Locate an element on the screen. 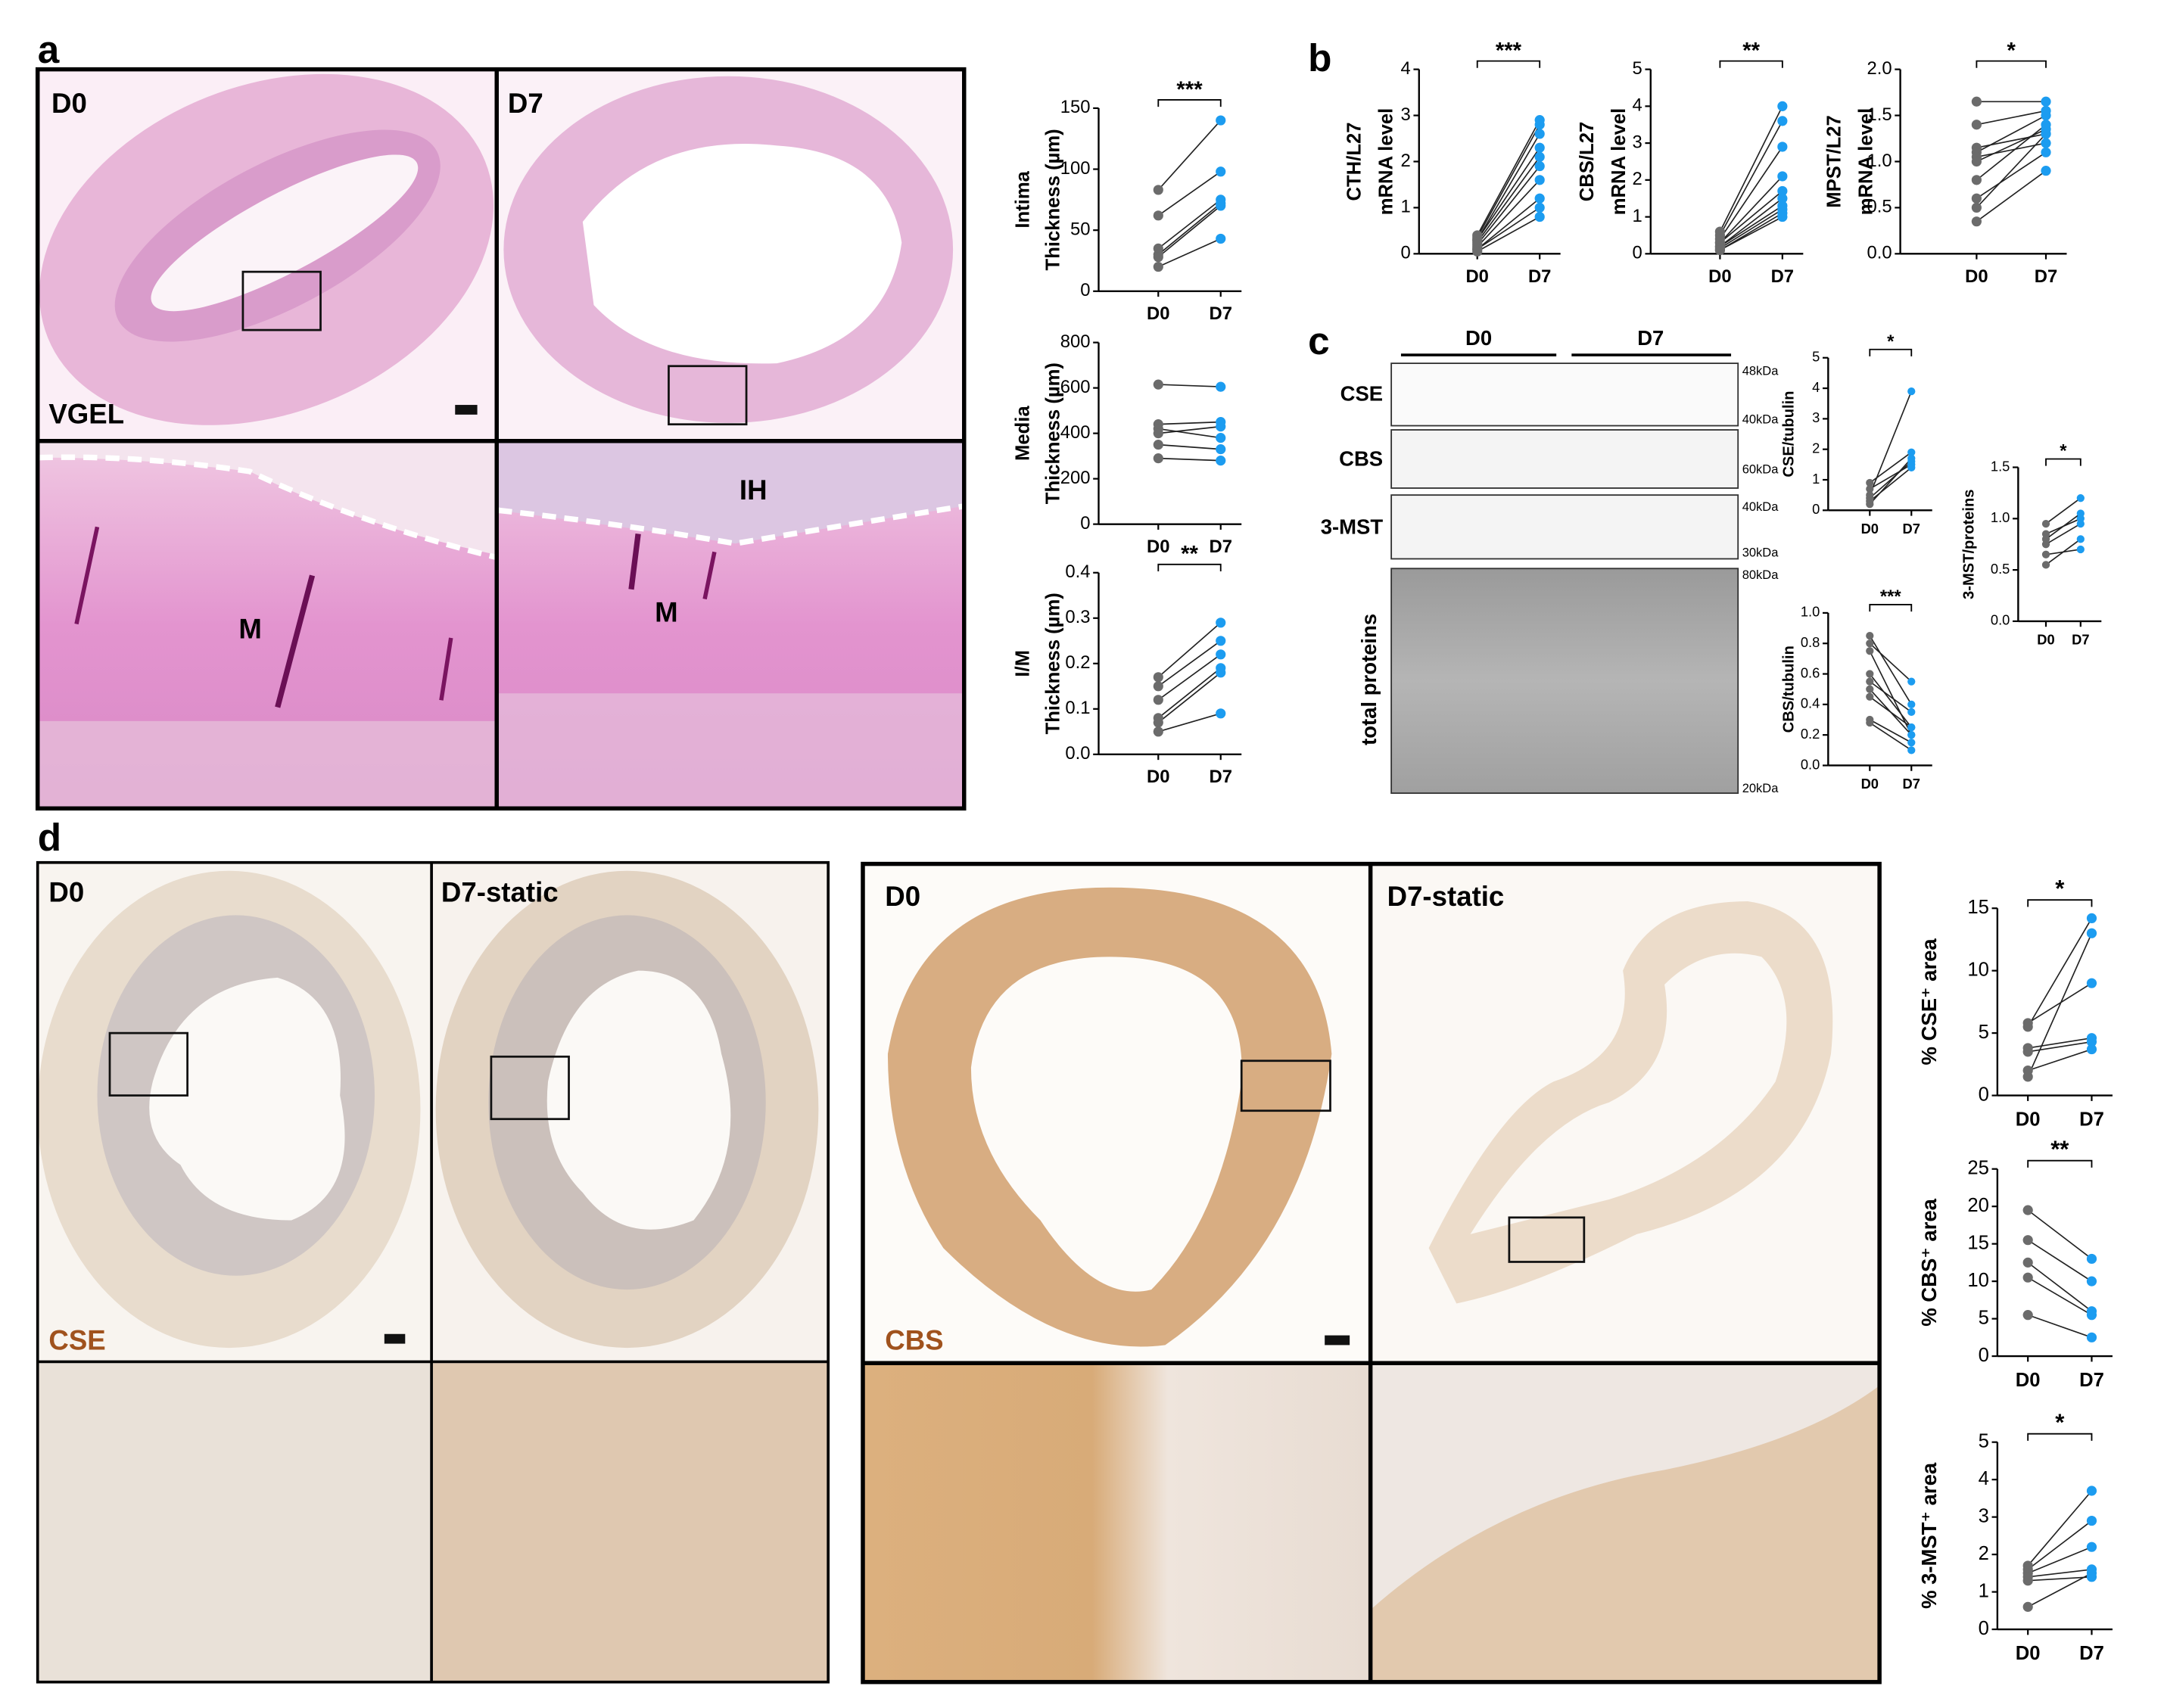 The height and width of the screenshot is (1708, 2164). image-label: D7 is located at coordinates (525, 103).